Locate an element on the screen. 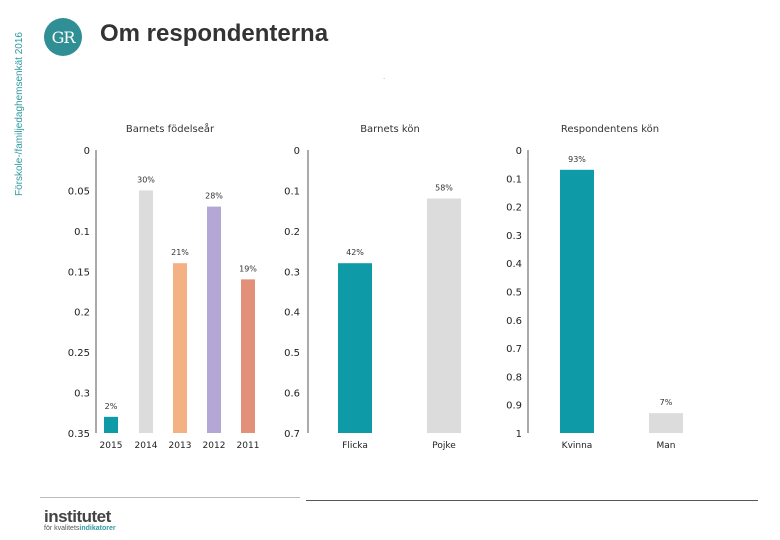  footer-divider is located at coordinates (532, 500).